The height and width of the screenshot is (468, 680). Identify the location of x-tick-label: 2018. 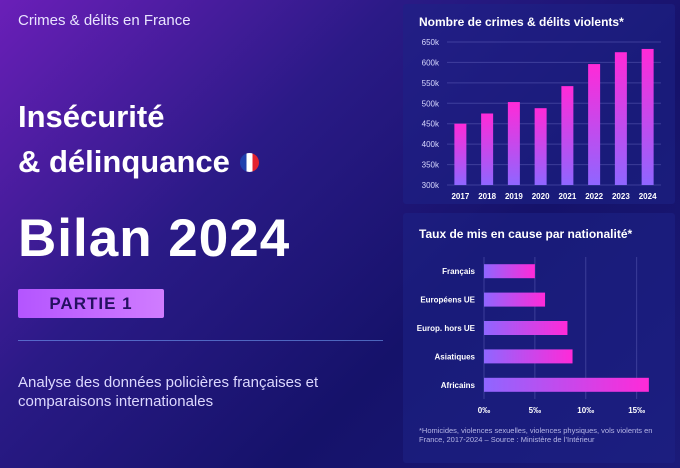
(487, 196).